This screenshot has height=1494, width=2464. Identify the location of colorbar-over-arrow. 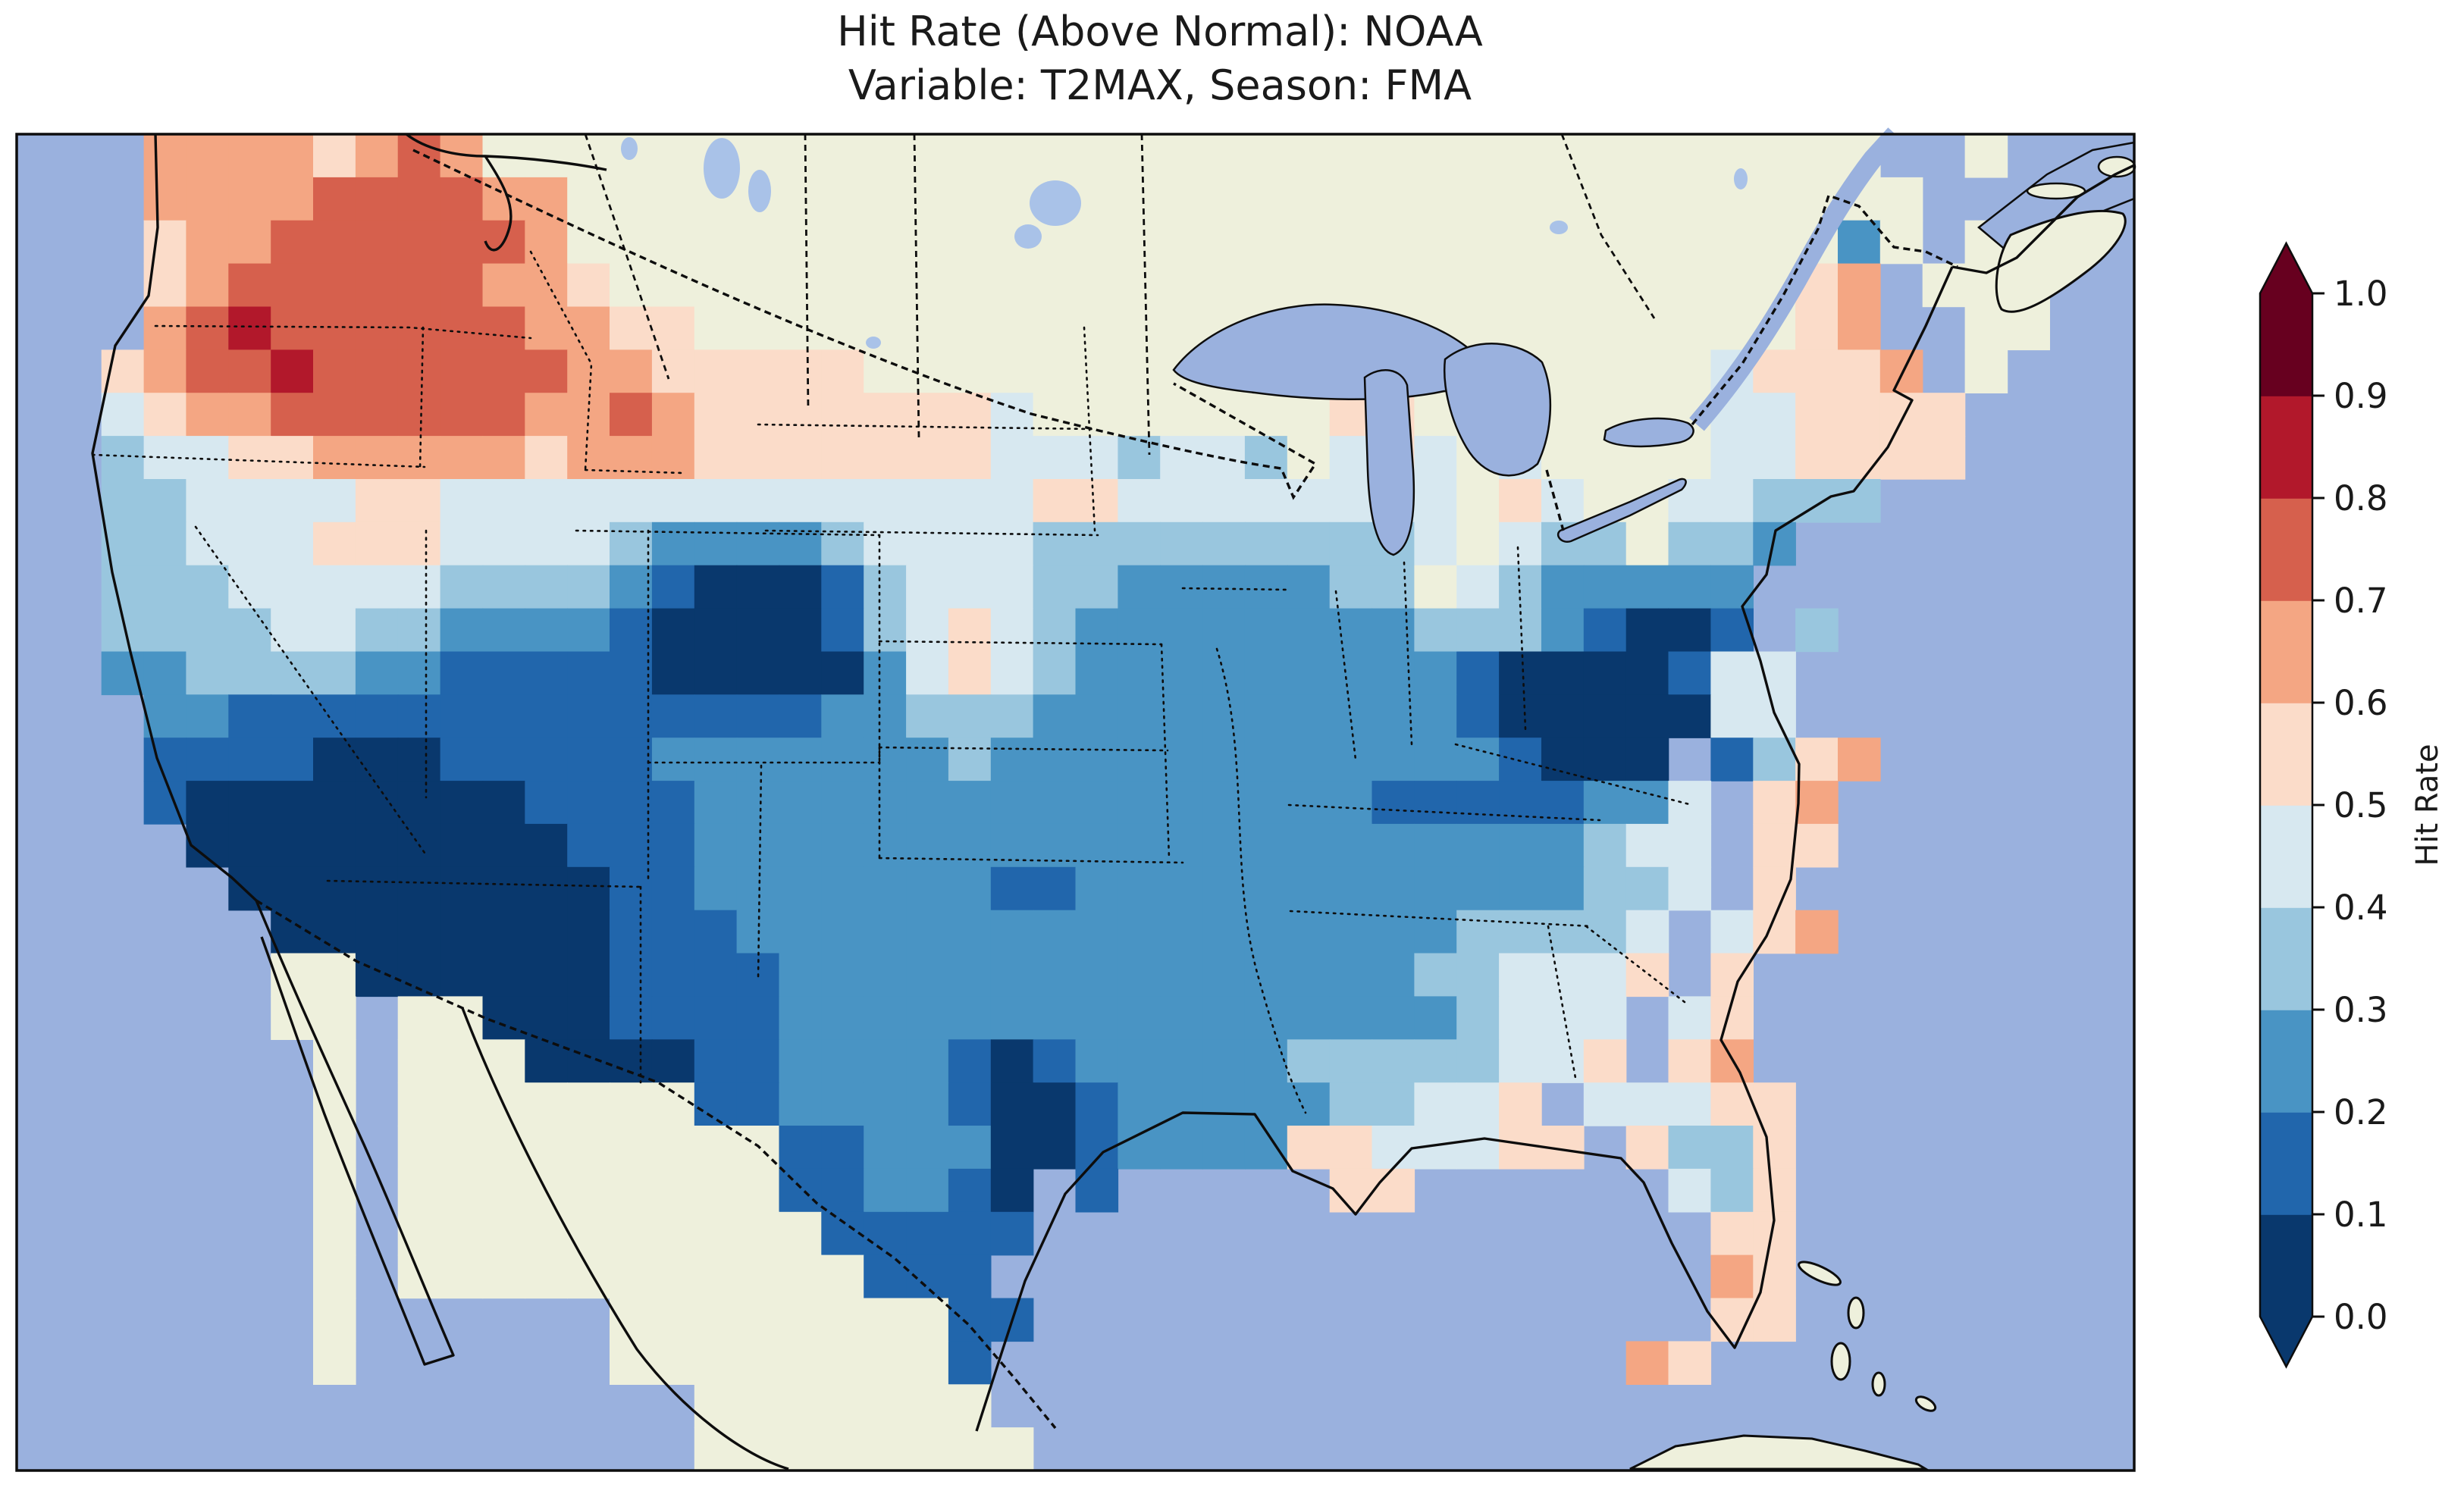
(2286, 268).